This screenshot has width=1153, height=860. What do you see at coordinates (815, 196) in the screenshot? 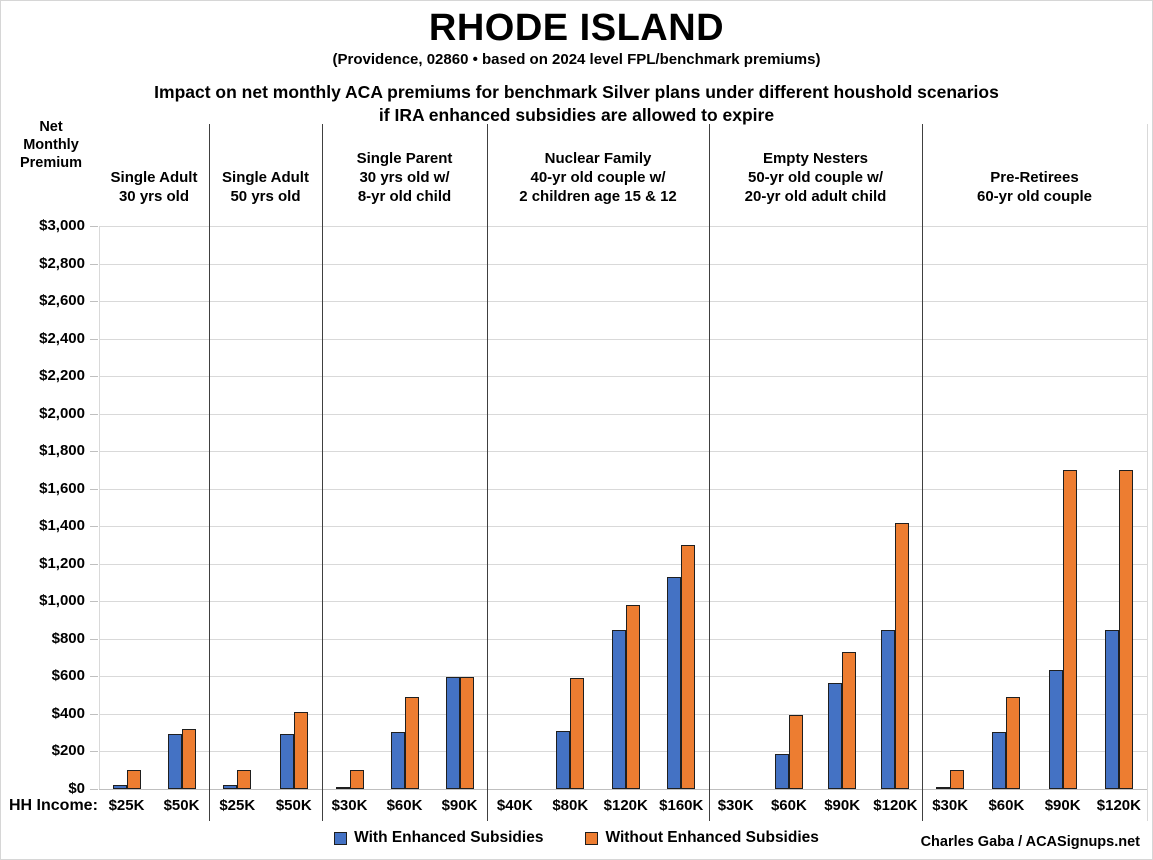
I see `group-header-line: 20-yr old adult child` at bounding box center [815, 196].